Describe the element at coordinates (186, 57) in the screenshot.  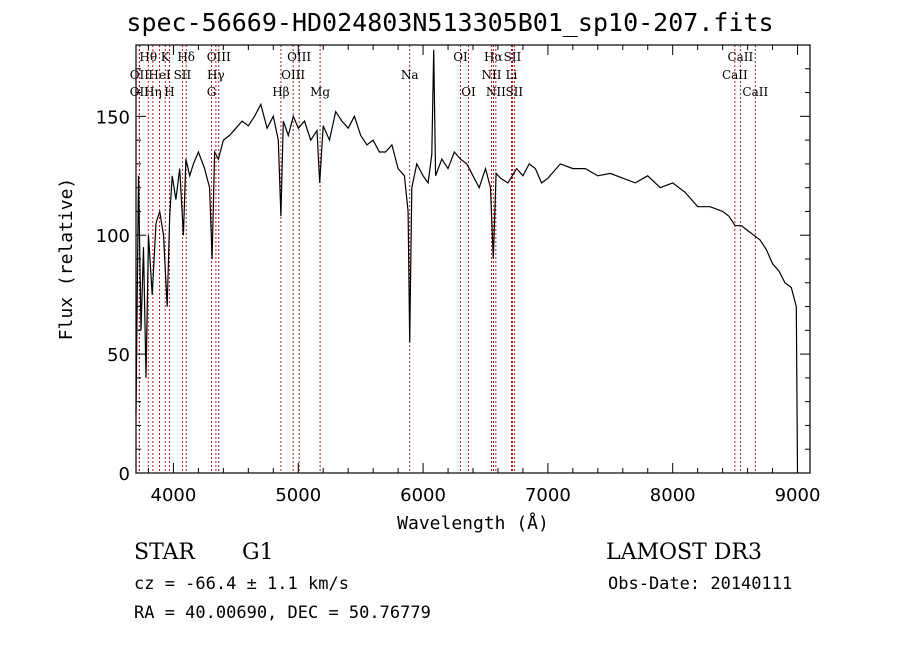
I see `line-marker-label: Hδ` at that location.